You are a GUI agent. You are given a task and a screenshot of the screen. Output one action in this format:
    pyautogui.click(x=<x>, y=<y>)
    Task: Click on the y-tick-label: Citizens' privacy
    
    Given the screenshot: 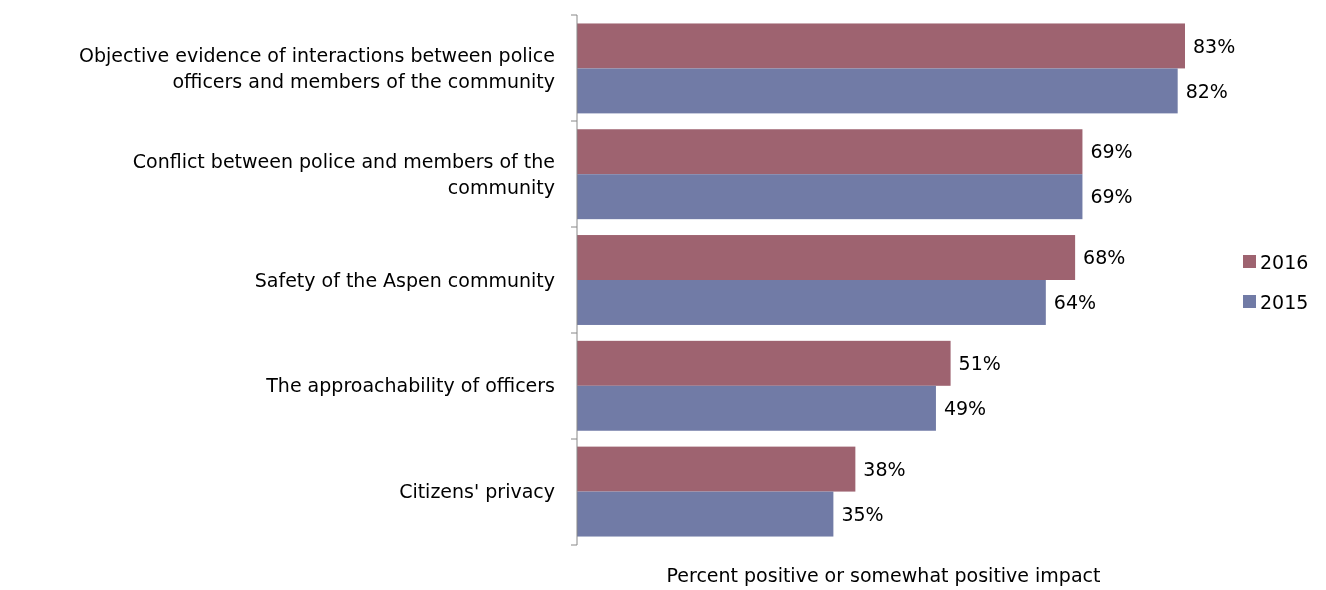 What is the action you would take?
    pyautogui.click(x=477, y=491)
    